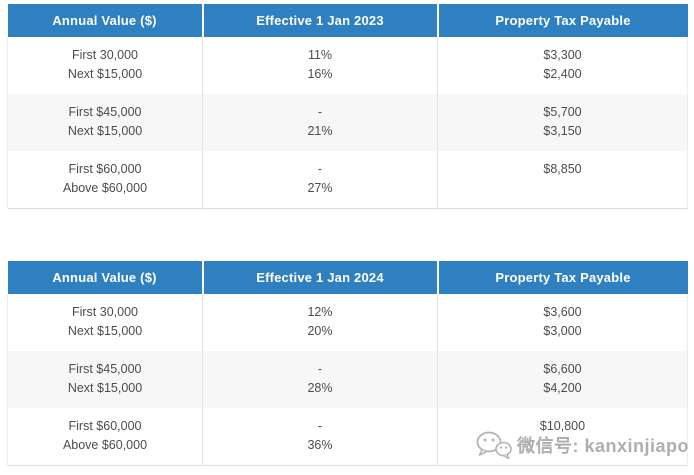 The height and width of the screenshot is (475, 694). Describe the element at coordinates (562, 169) in the screenshot. I see `cell-line: $8,850` at that location.